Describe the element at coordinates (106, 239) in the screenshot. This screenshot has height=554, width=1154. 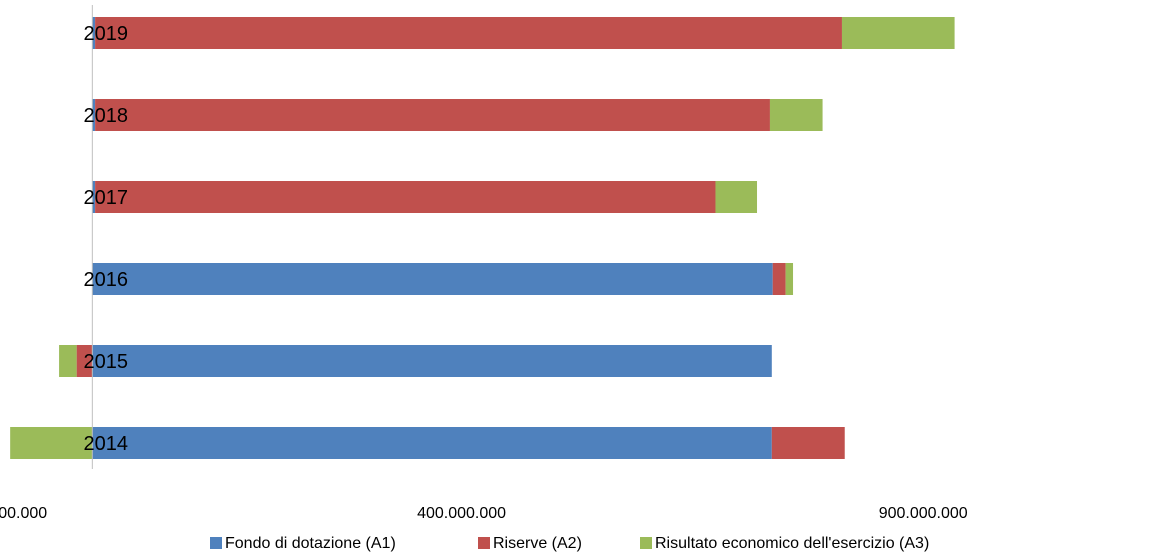
I see `category-labels: 2019 2018 2017 2016 2015 2014` at that location.